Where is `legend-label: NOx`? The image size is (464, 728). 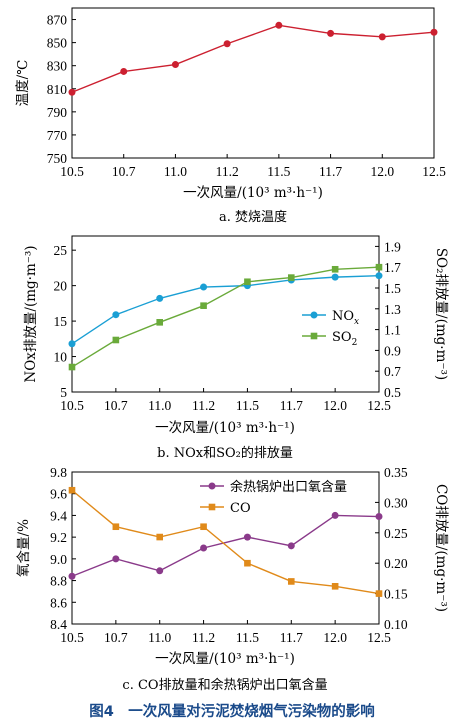
legend-label: NOx is located at coordinates (345, 318).